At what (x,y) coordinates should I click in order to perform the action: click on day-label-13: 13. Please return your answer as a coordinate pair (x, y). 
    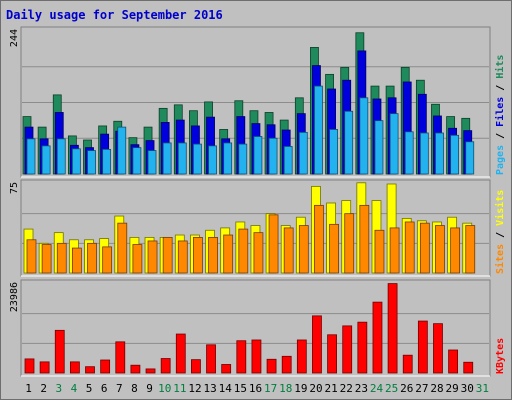
    Looking at the image, I should click on (209, 388).